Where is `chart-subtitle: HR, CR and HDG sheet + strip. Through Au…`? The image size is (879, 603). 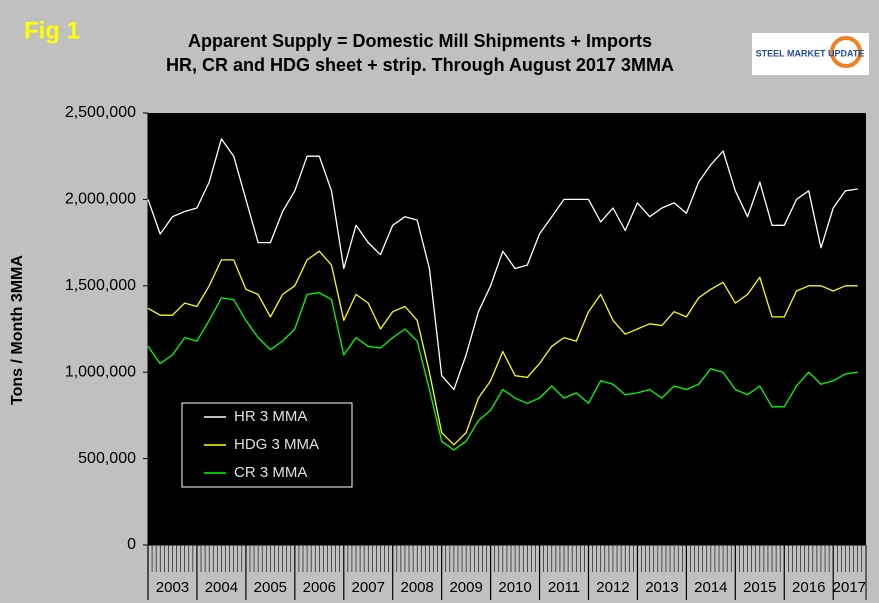 chart-subtitle: HR, CR and HDG sheet + strip. Through Au… is located at coordinates (420, 65).